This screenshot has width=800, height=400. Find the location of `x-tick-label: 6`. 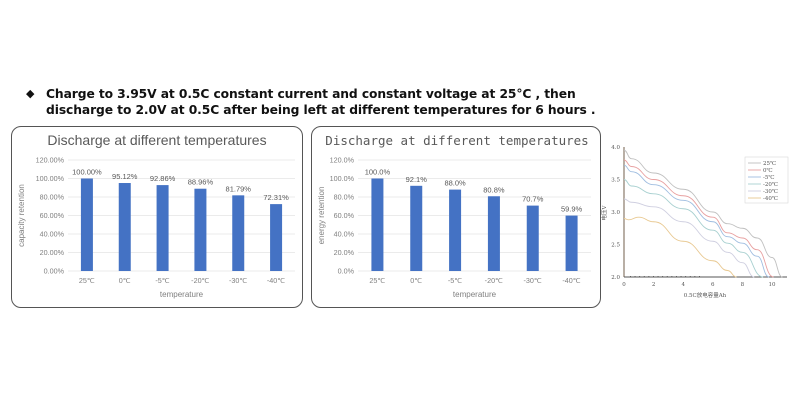

x-tick-label: 6 is located at coordinates (713, 285).